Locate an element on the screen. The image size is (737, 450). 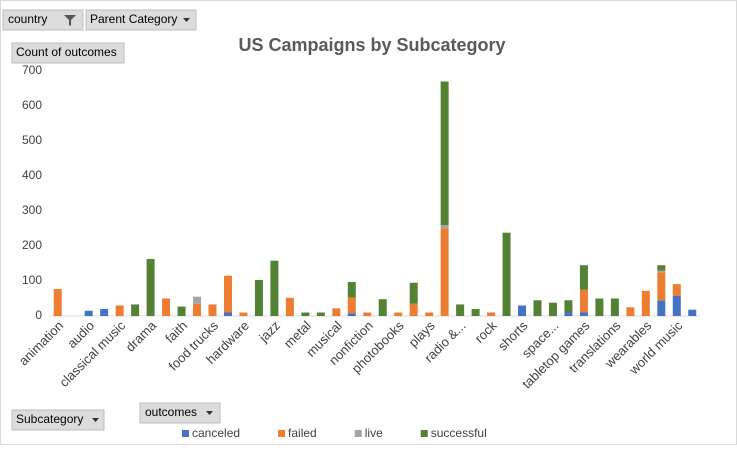
legend-label: failed is located at coordinates (302, 433).